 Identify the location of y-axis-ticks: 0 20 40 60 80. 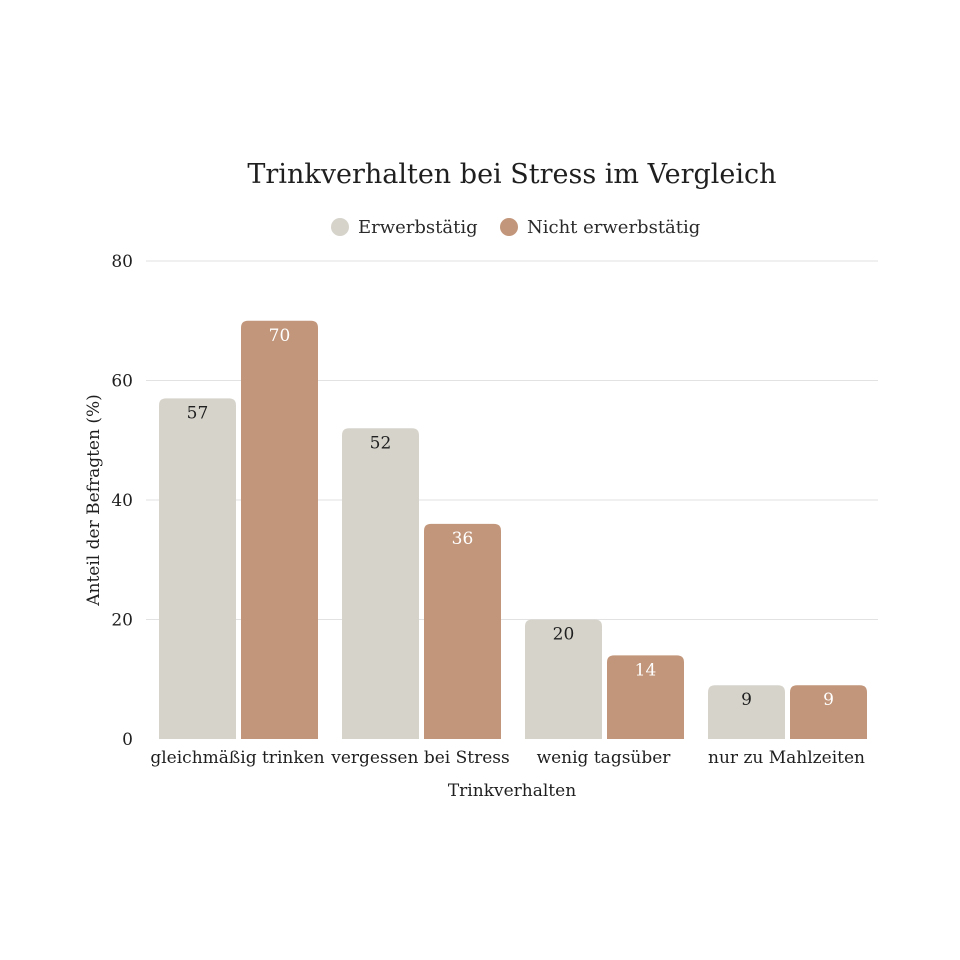
(122, 501).